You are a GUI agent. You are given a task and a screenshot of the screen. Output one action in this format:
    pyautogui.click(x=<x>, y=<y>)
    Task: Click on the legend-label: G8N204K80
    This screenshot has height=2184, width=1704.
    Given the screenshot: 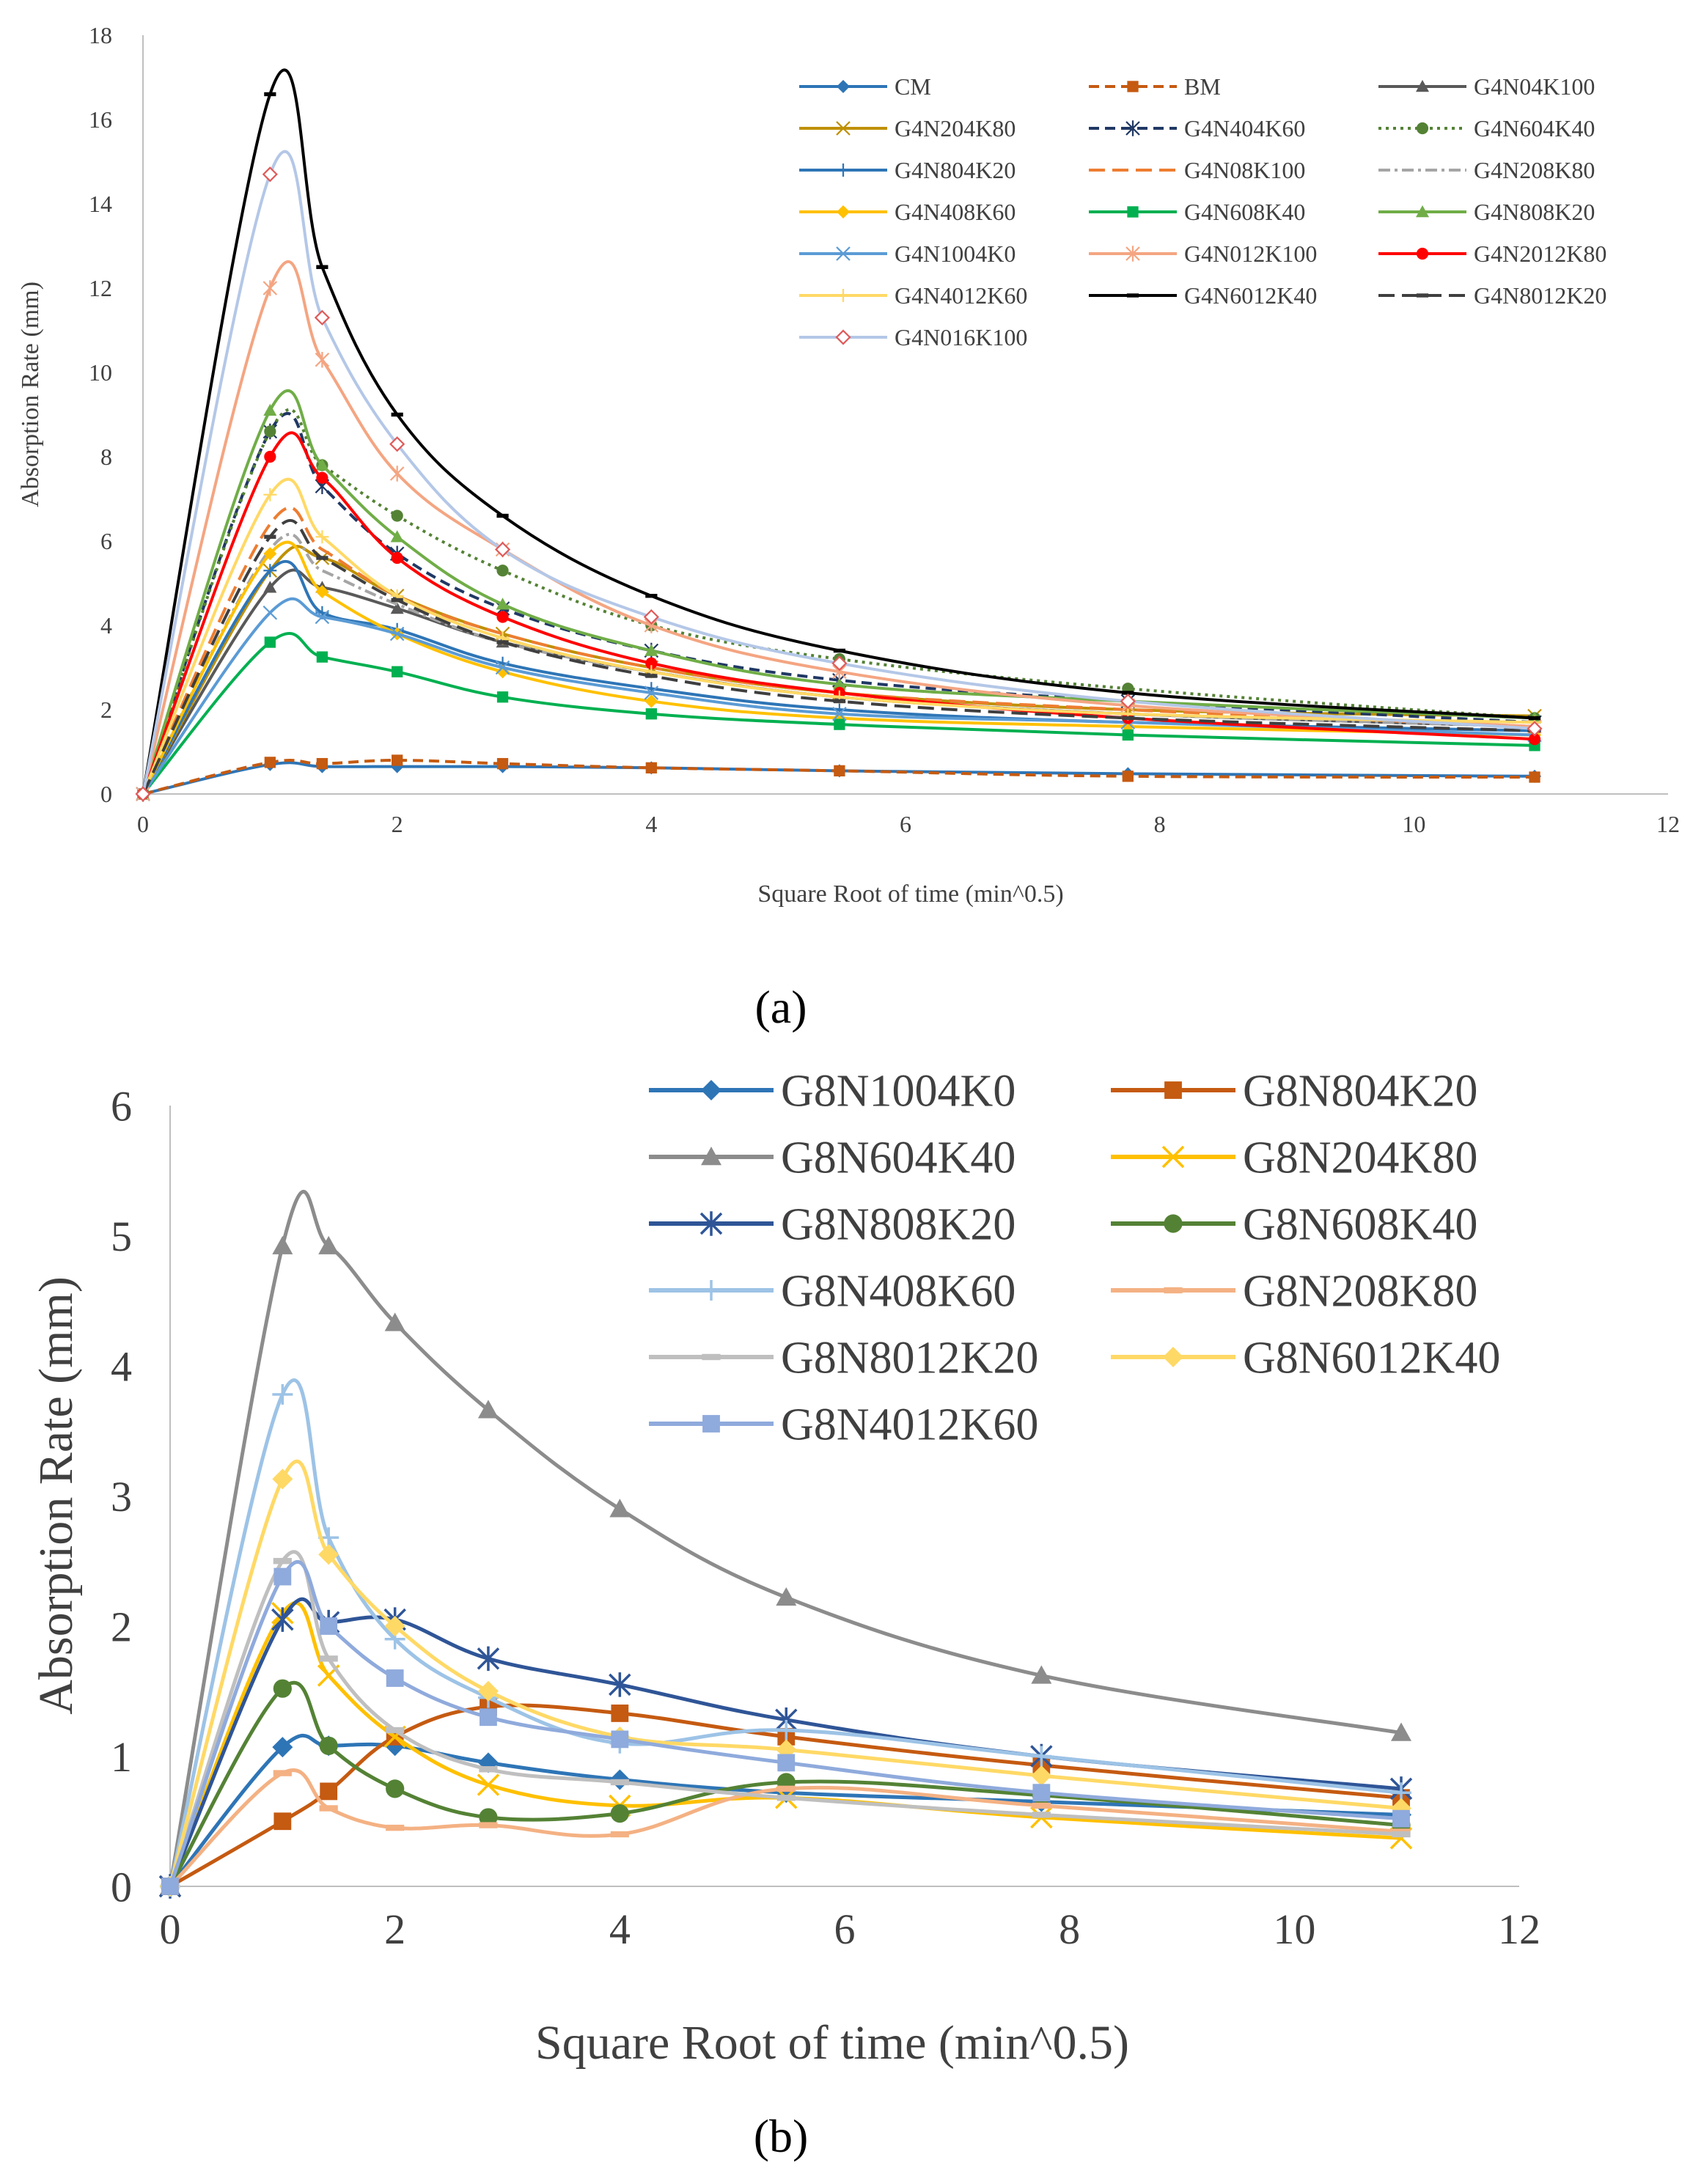 What is the action you would take?
    pyautogui.click(x=1360, y=1158)
    